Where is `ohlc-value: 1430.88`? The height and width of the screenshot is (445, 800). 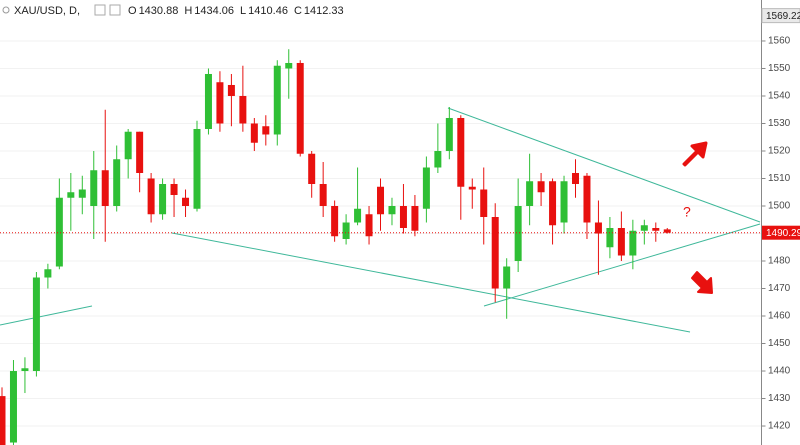 ohlc-value: 1430.88 is located at coordinates (159, 11).